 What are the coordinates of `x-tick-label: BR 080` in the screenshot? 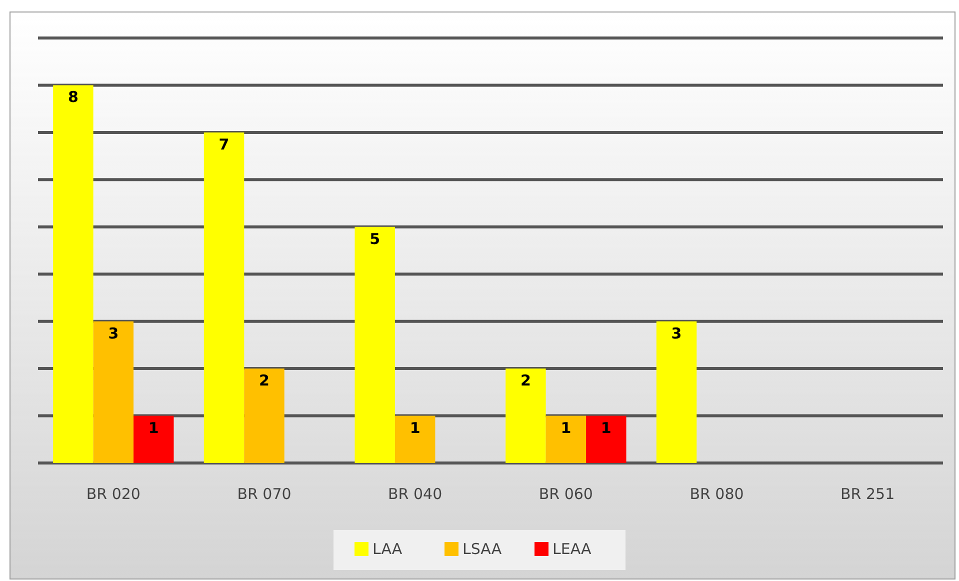 It's located at (717, 494).